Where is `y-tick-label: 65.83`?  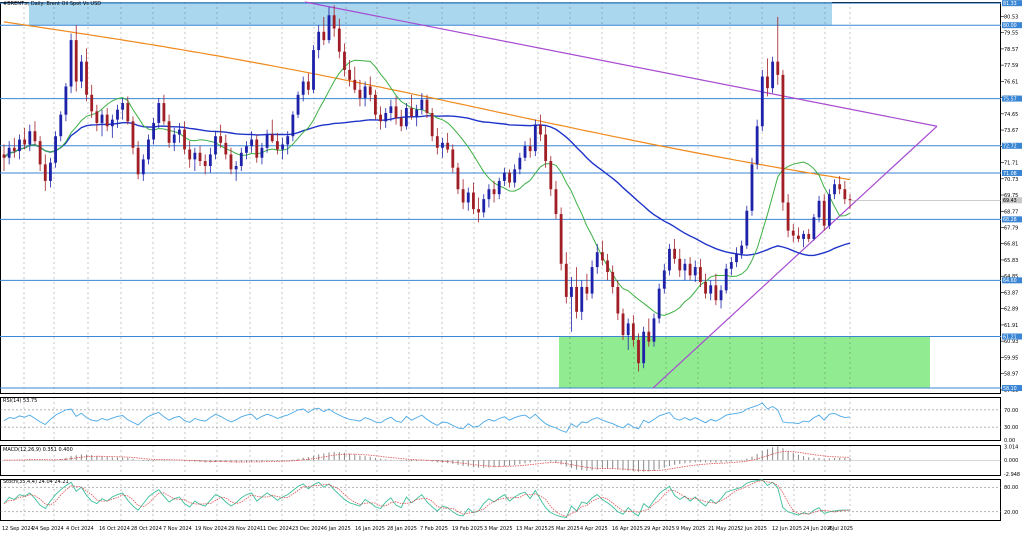 y-tick-label: 65.83 is located at coordinates (1011, 261).